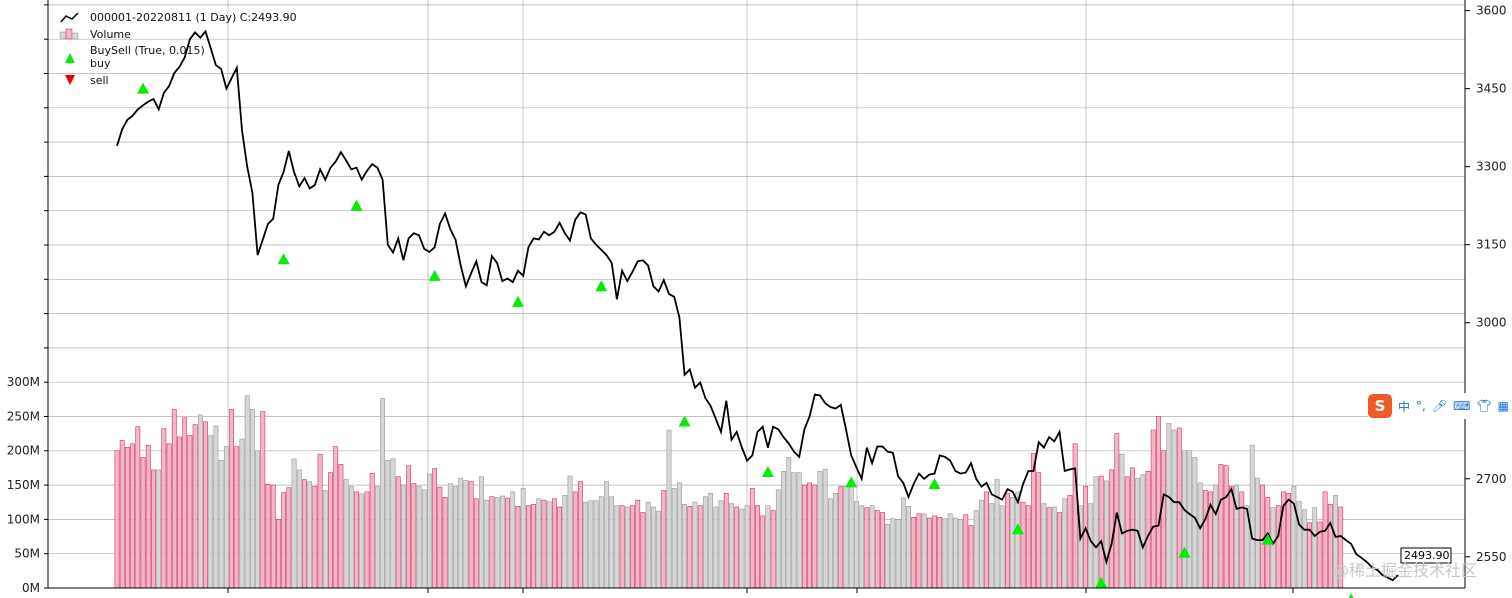 This screenshot has height=598, width=1512. Describe the element at coordinates (1421, 406) in the screenshot. I see `ime-punctuation-mode: °,` at that location.